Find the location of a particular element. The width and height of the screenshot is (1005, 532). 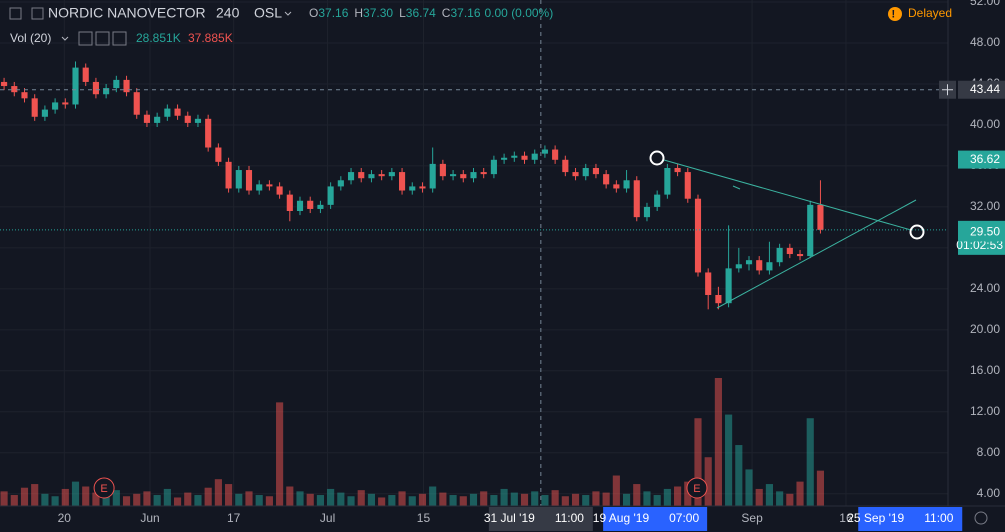

ohlc-value: 37.16 is located at coordinates (465, 13).